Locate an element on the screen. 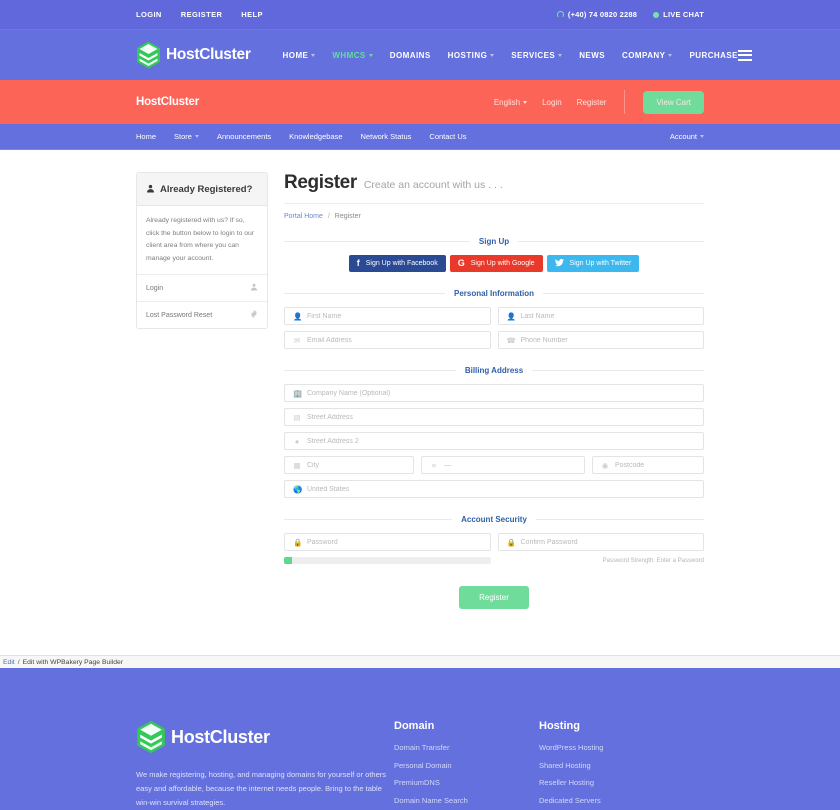 Image resolution: width=840 pixels, height=810 pixels. signup-facebook-label: Sign Up with Facebook is located at coordinates (401, 263).